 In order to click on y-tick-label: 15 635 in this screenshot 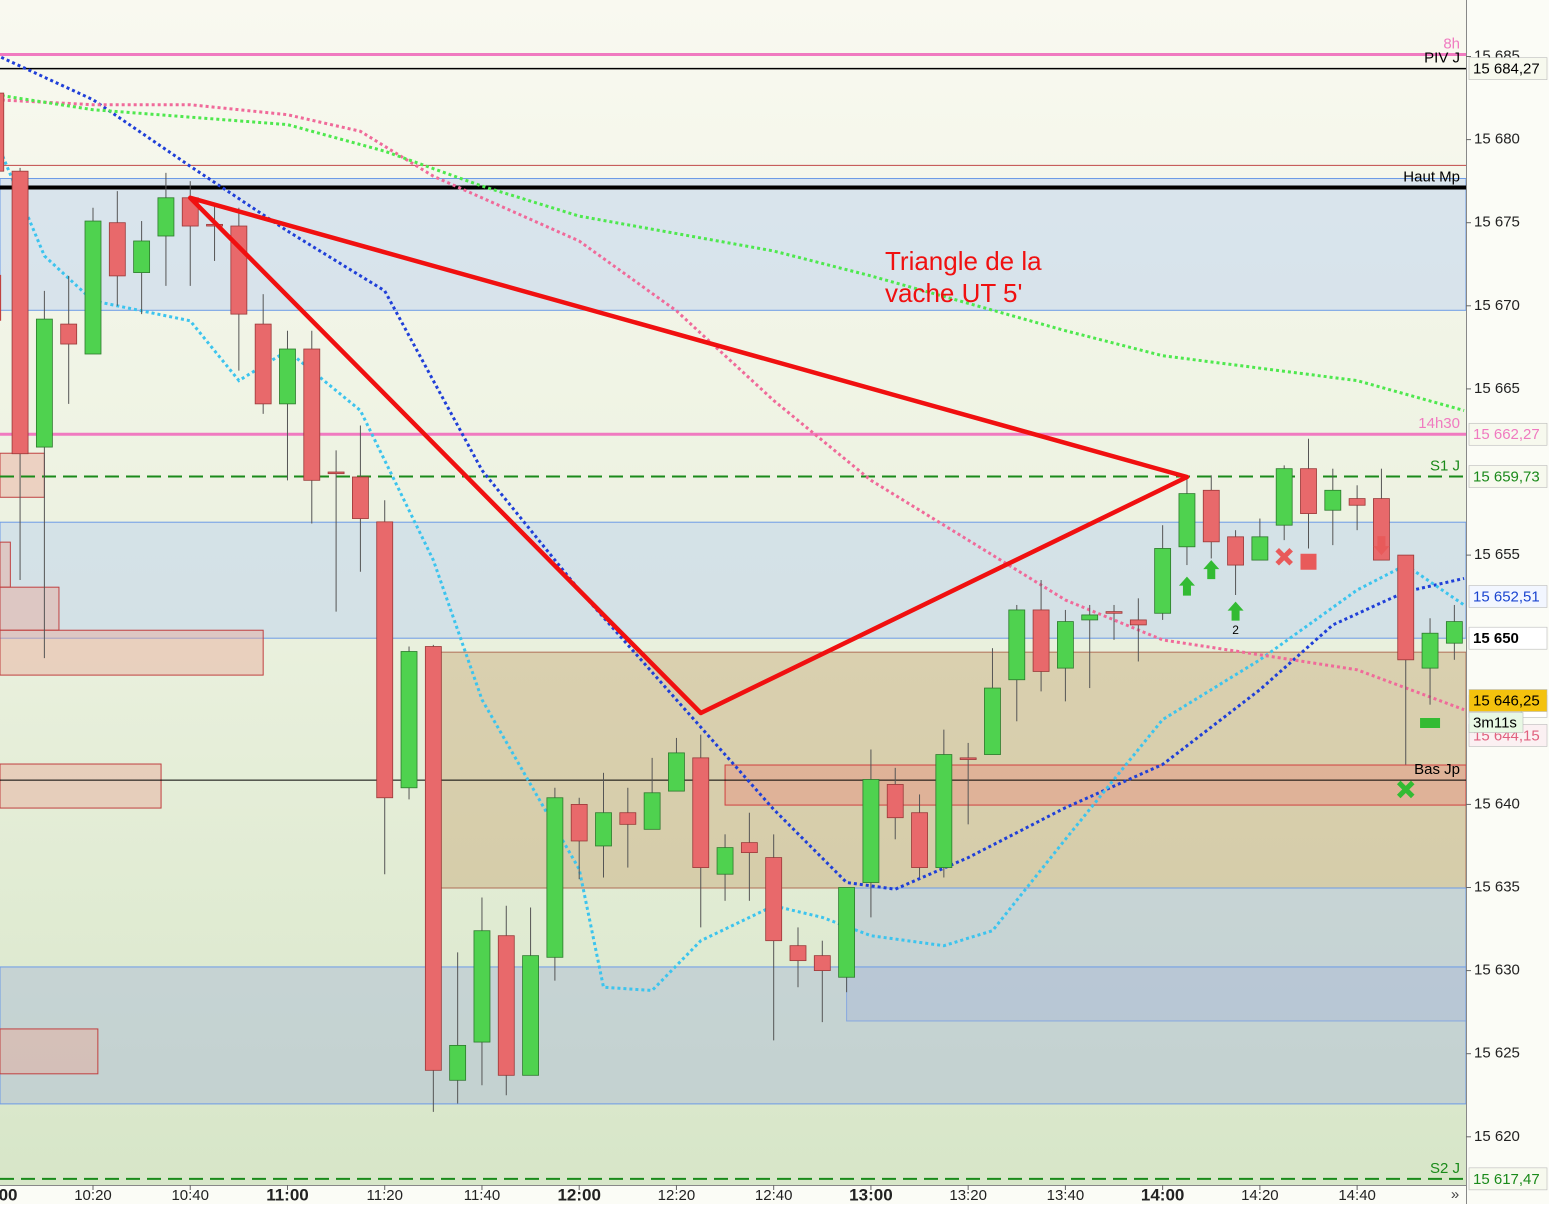, I will do `click(1497, 886)`.